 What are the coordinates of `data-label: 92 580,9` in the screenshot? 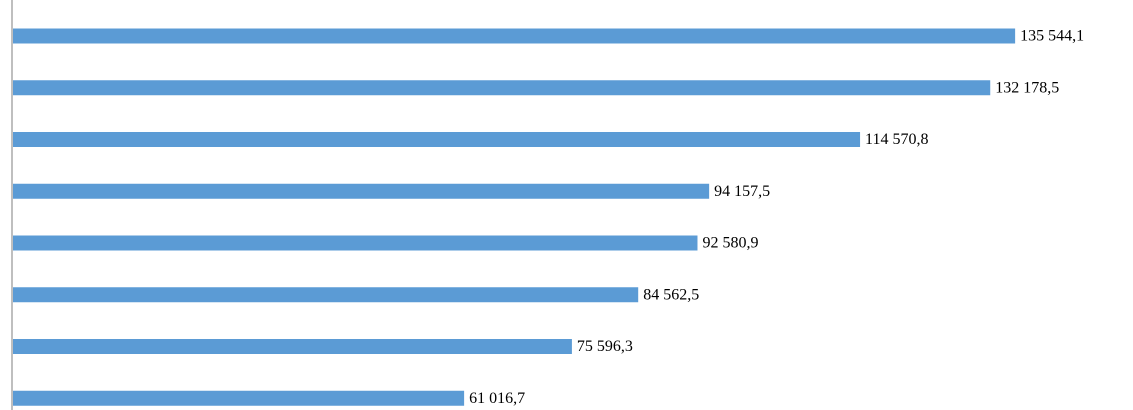 It's located at (730, 243).